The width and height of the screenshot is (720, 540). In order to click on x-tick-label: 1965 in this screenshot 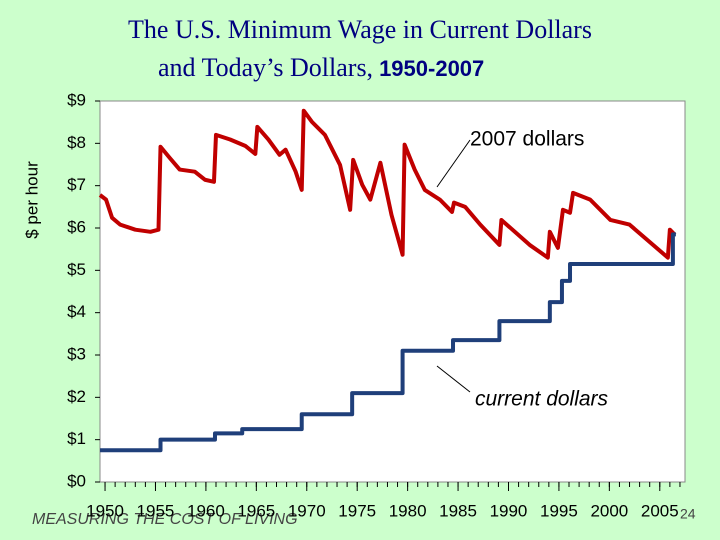, I will do `click(256, 510)`.